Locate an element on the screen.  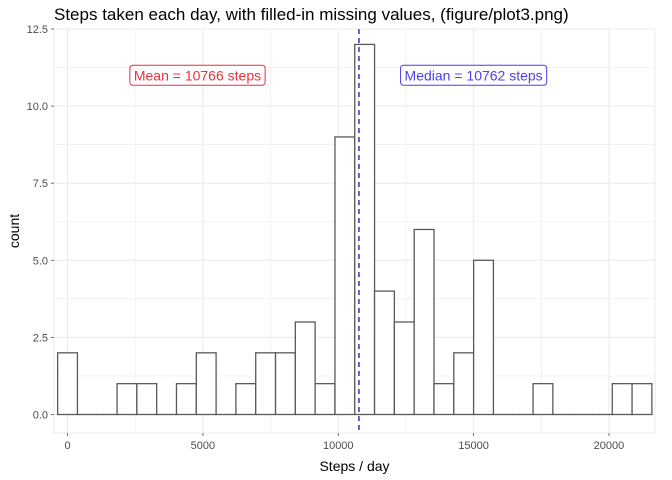
mean-label: Mean = 10766 steps is located at coordinates (197, 75).